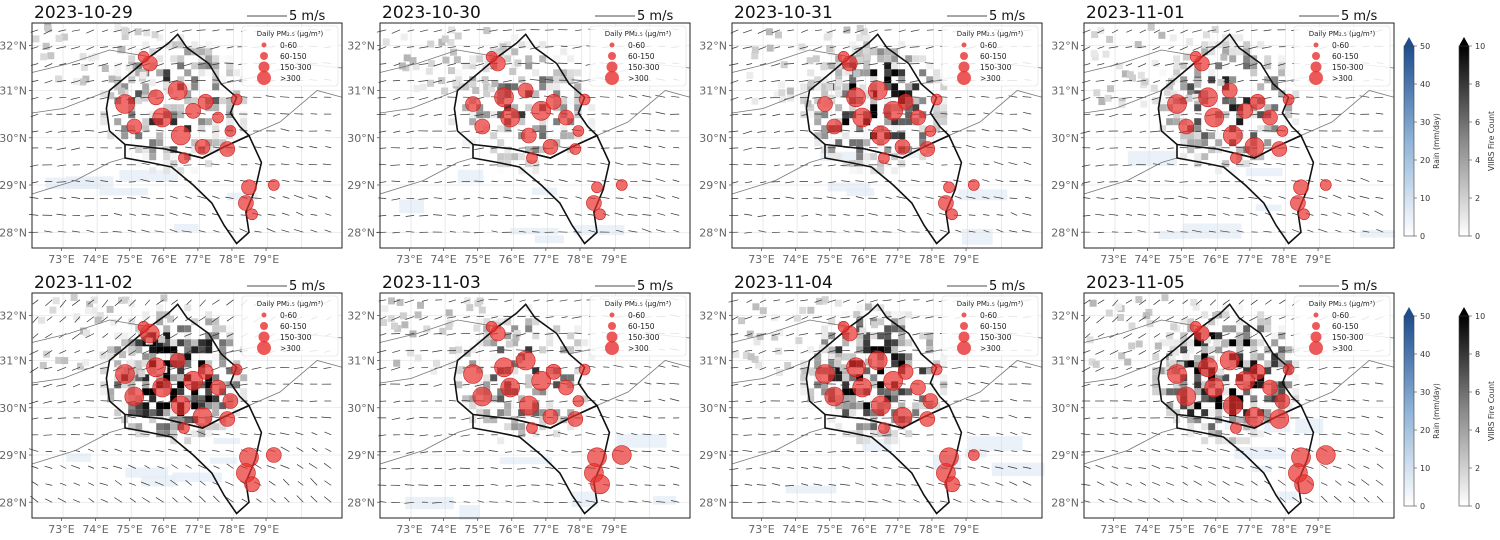 This screenshot has width=1500, height=540. I want to click on lat-label: 29°N, so click(13, 185).